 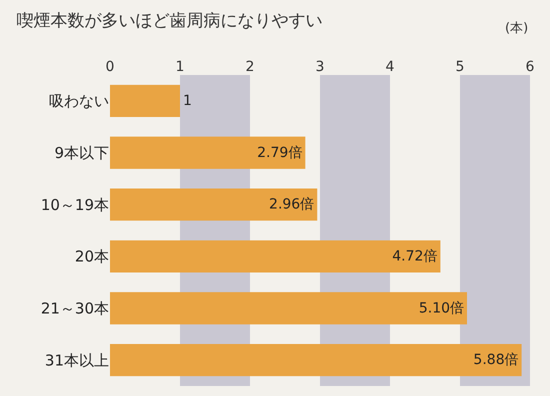 What do you see at coordinates (320, 67) in the screenshot?
I see `x-tick-label: 3` at bounding box center [320, 67].